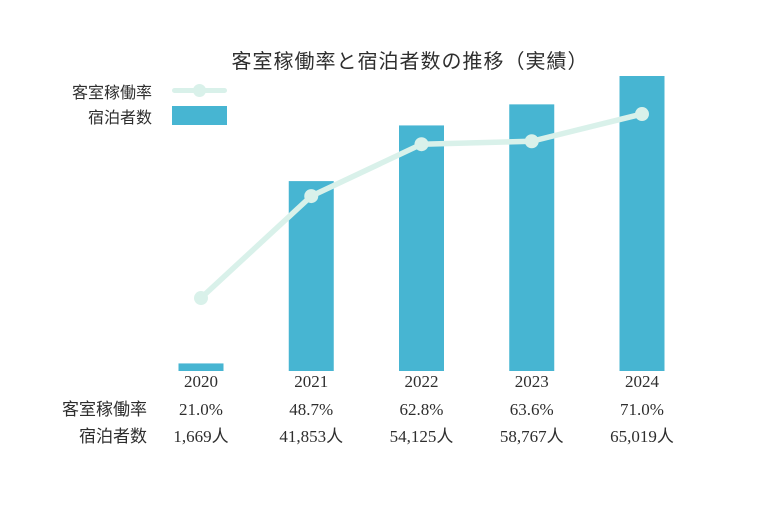 Image resolution: width=780 pixels, height=510 pixels. I want to click on line-marker-2020, so click(201, 298).